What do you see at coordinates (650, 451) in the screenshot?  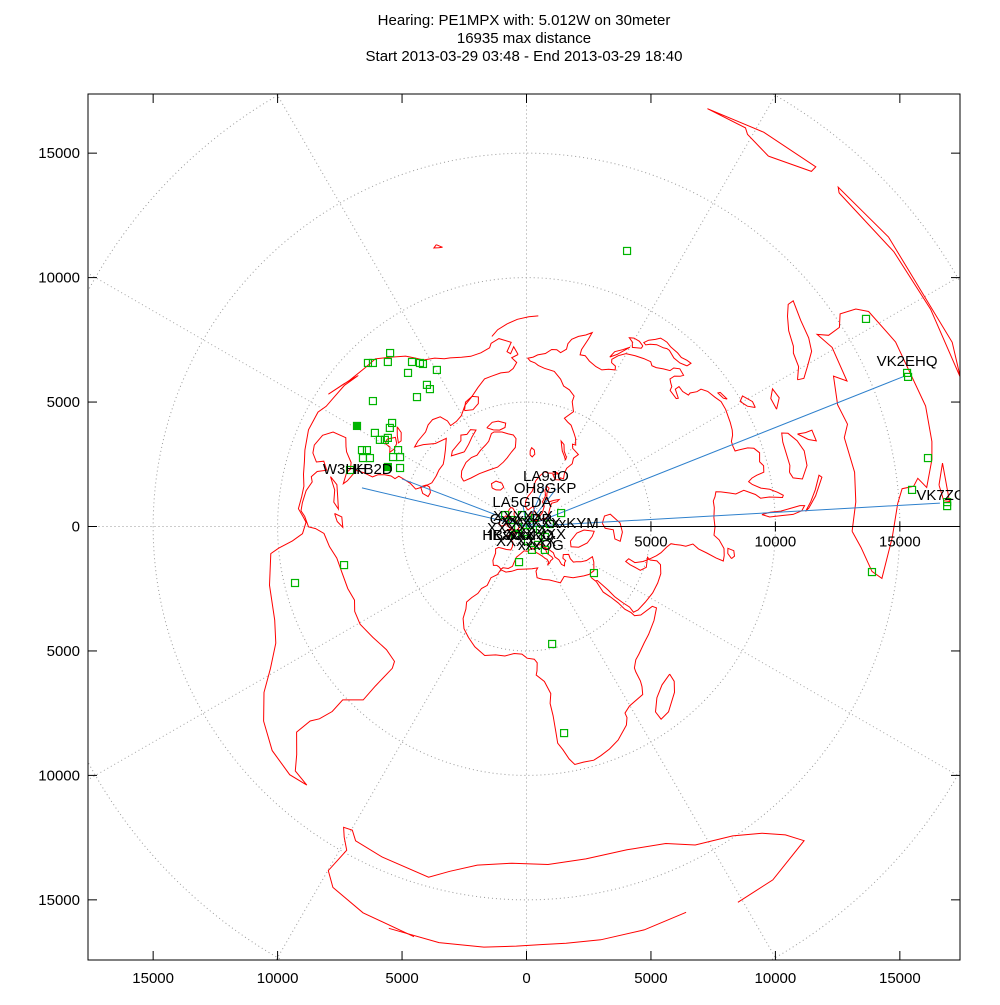 I see `signal-paths` at bounding box center [650, 451].